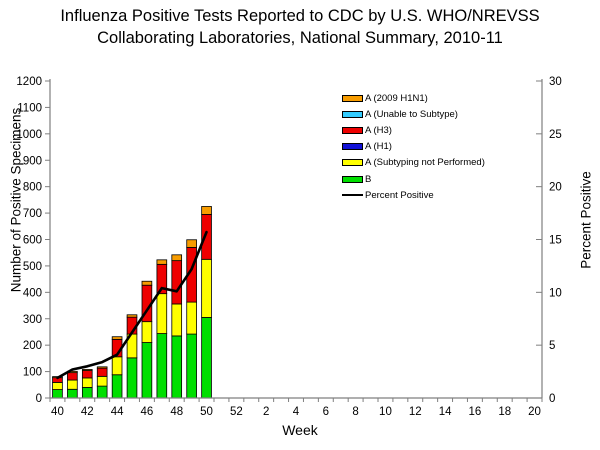  I want to click on left-axis-tick-label: 600, so click(32, 241).